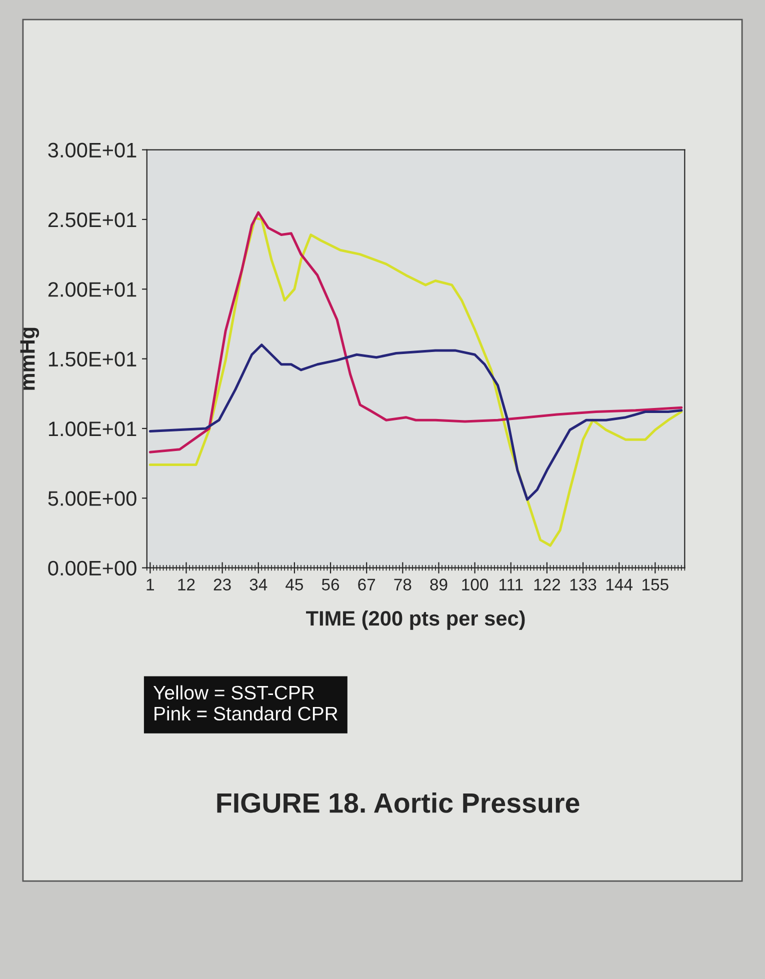  Describe the element at coordinates (295, 584) in the screenshot. I see `x-tick-label: 45` at that location.